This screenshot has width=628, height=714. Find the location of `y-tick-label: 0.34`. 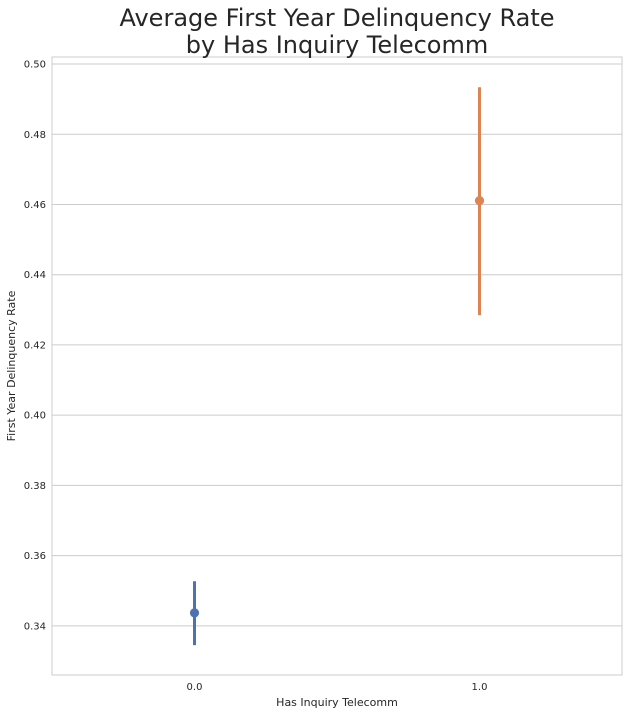

y-tick-label: 0.34 is located at coordinates (35, 626).